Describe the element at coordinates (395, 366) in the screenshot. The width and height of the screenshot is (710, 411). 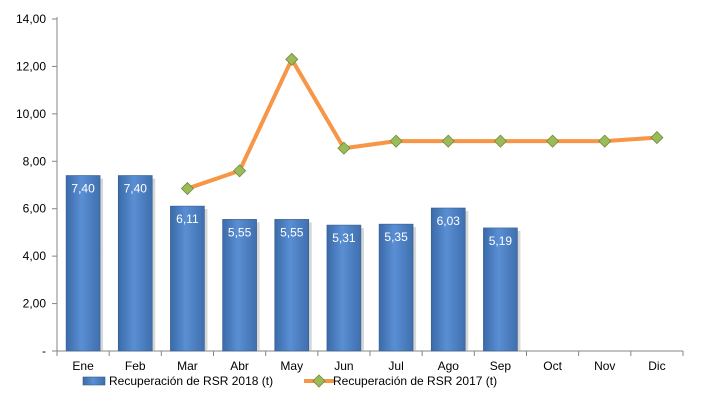
I see `x-tick-label: Jul` at that location.